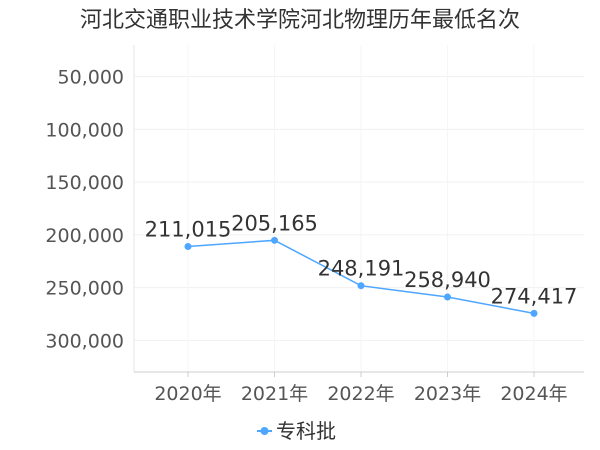  What do you see at coordinates (299, 20) in the screenshot?
I see `chart-title: 河北交通职业技术学院河北物理历年最低名次` at bounding box center [299, 20].